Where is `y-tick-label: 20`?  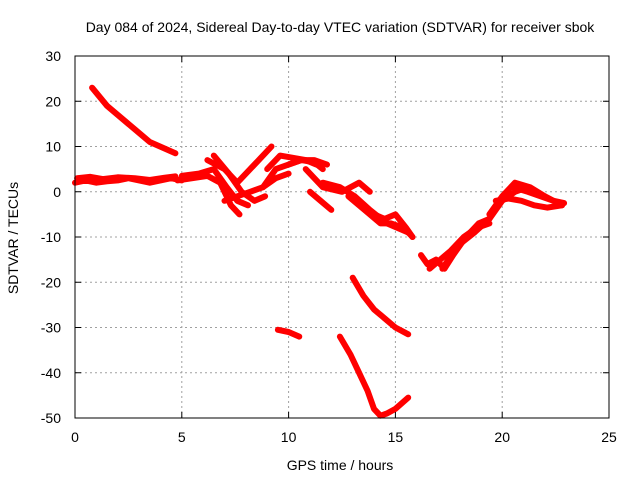
y-tick-label: 20 is located at coordinates (53, 101).